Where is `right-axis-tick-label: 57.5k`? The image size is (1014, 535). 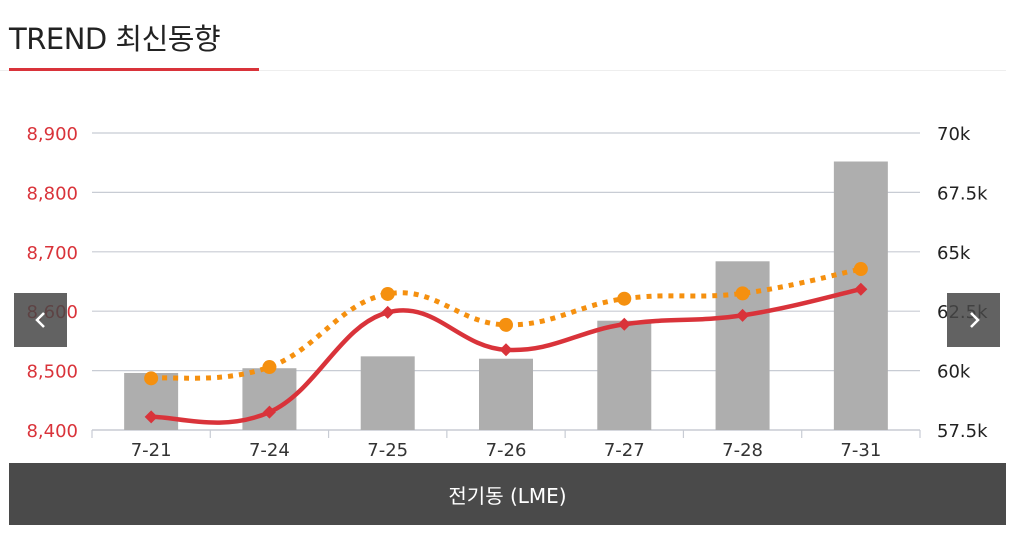
right-axis-tick-label: 57.5k is located at coordinates (962, 431).